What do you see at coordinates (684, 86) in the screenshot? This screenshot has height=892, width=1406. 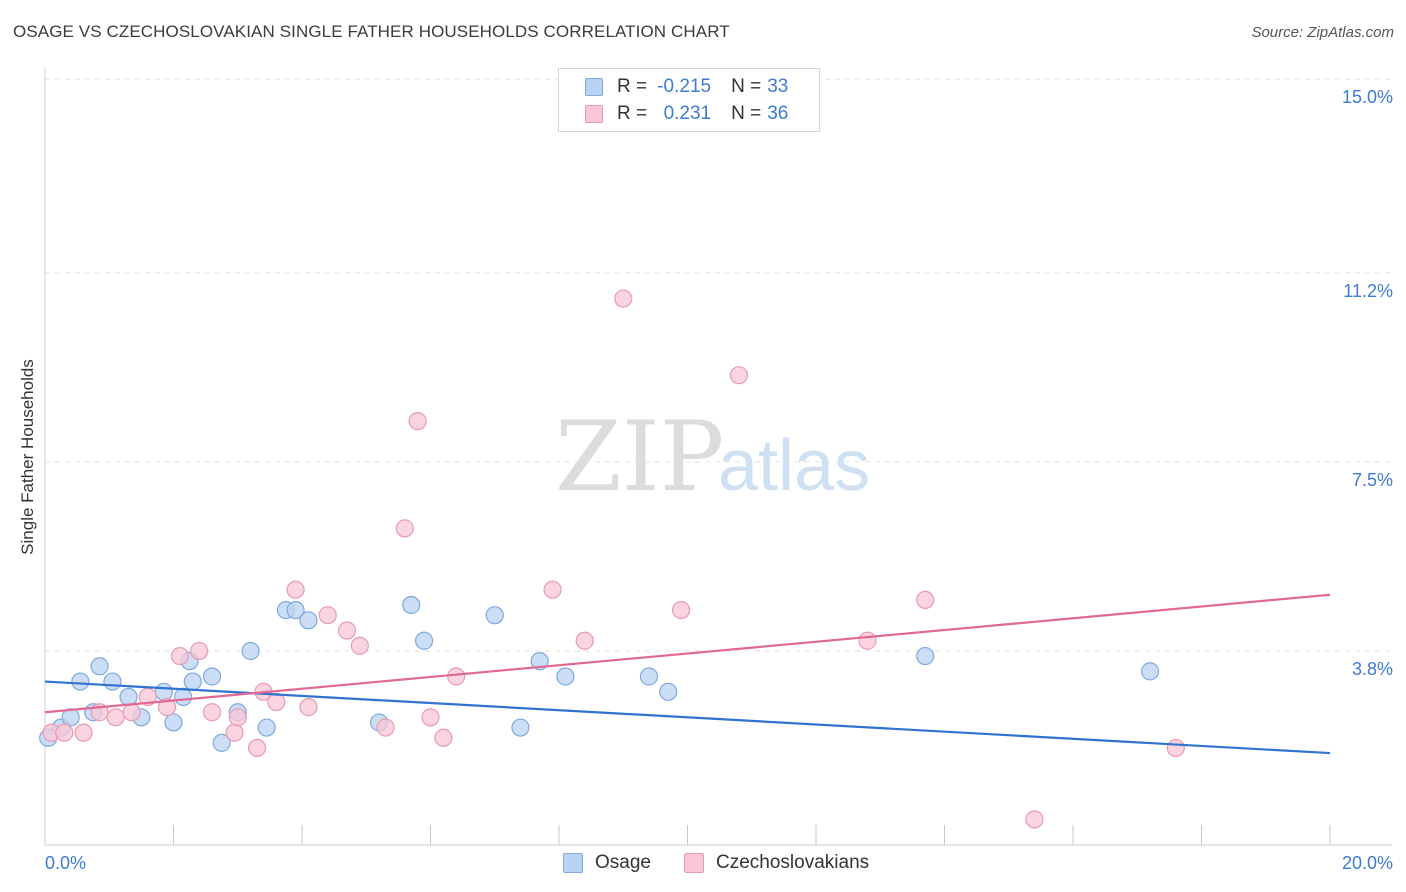 I see `stats-r-value: -0.215` at bounding box center [684, 86].